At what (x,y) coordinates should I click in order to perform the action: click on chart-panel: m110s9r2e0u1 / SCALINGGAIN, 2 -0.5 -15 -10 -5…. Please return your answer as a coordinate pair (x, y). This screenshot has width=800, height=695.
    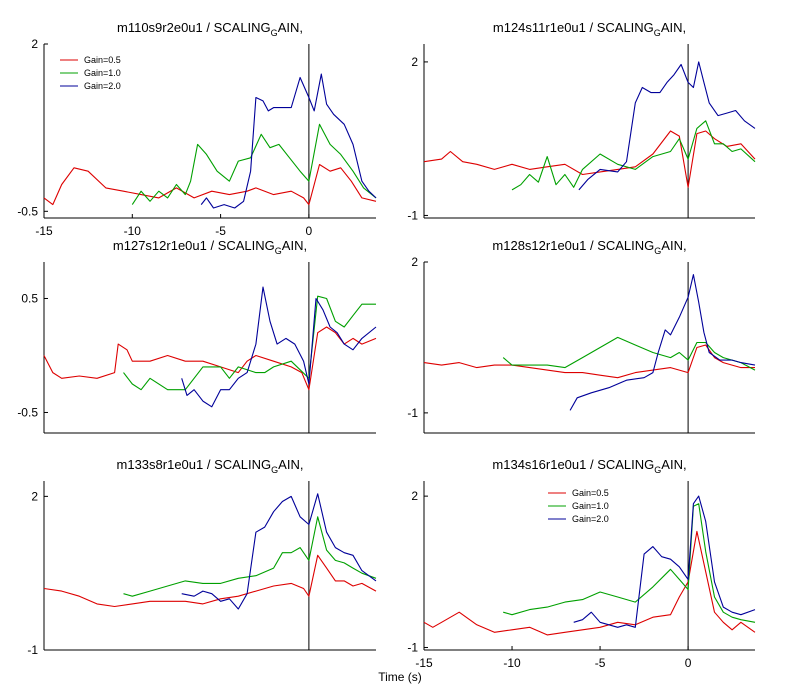
    Looking at the image, I should click on (197, 129).